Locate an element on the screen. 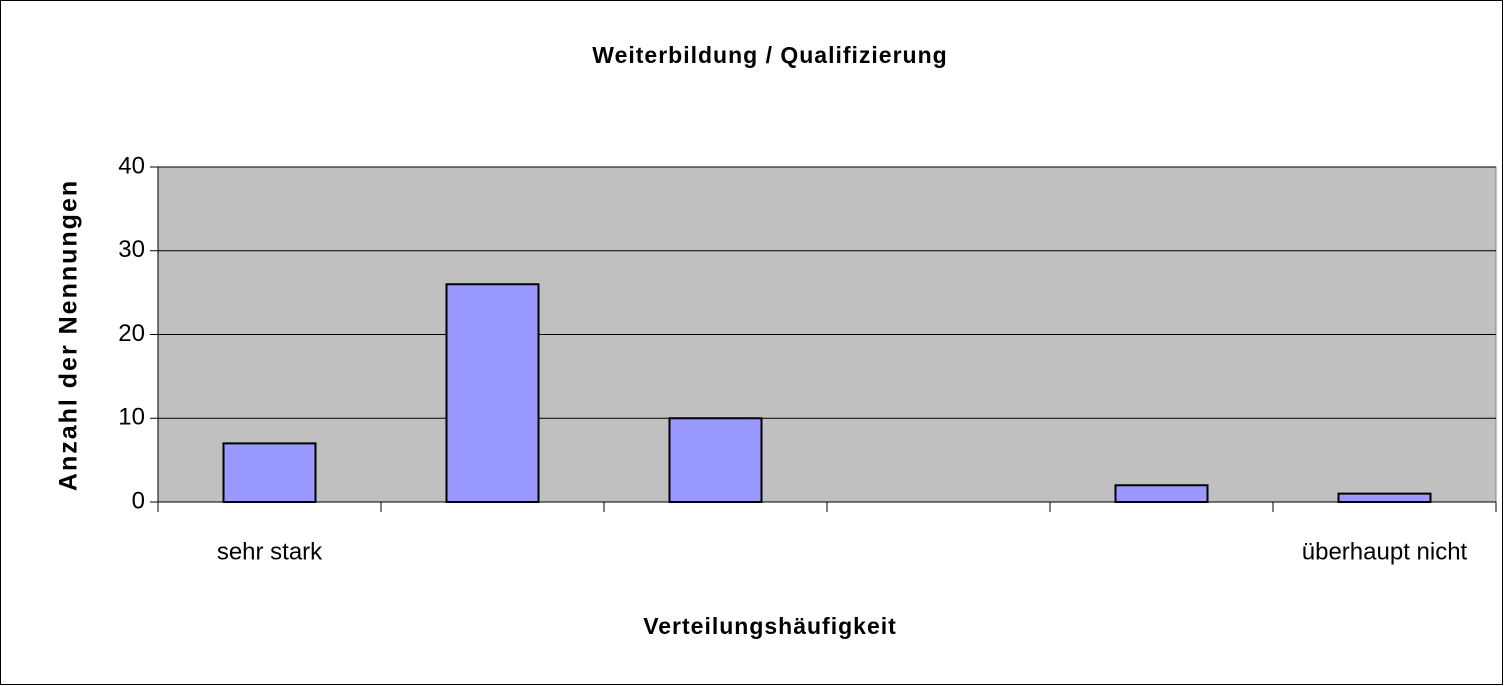 This screenshot has height=686, width=1504. y-tick-label: 0 is located at coordinates (138, 500).